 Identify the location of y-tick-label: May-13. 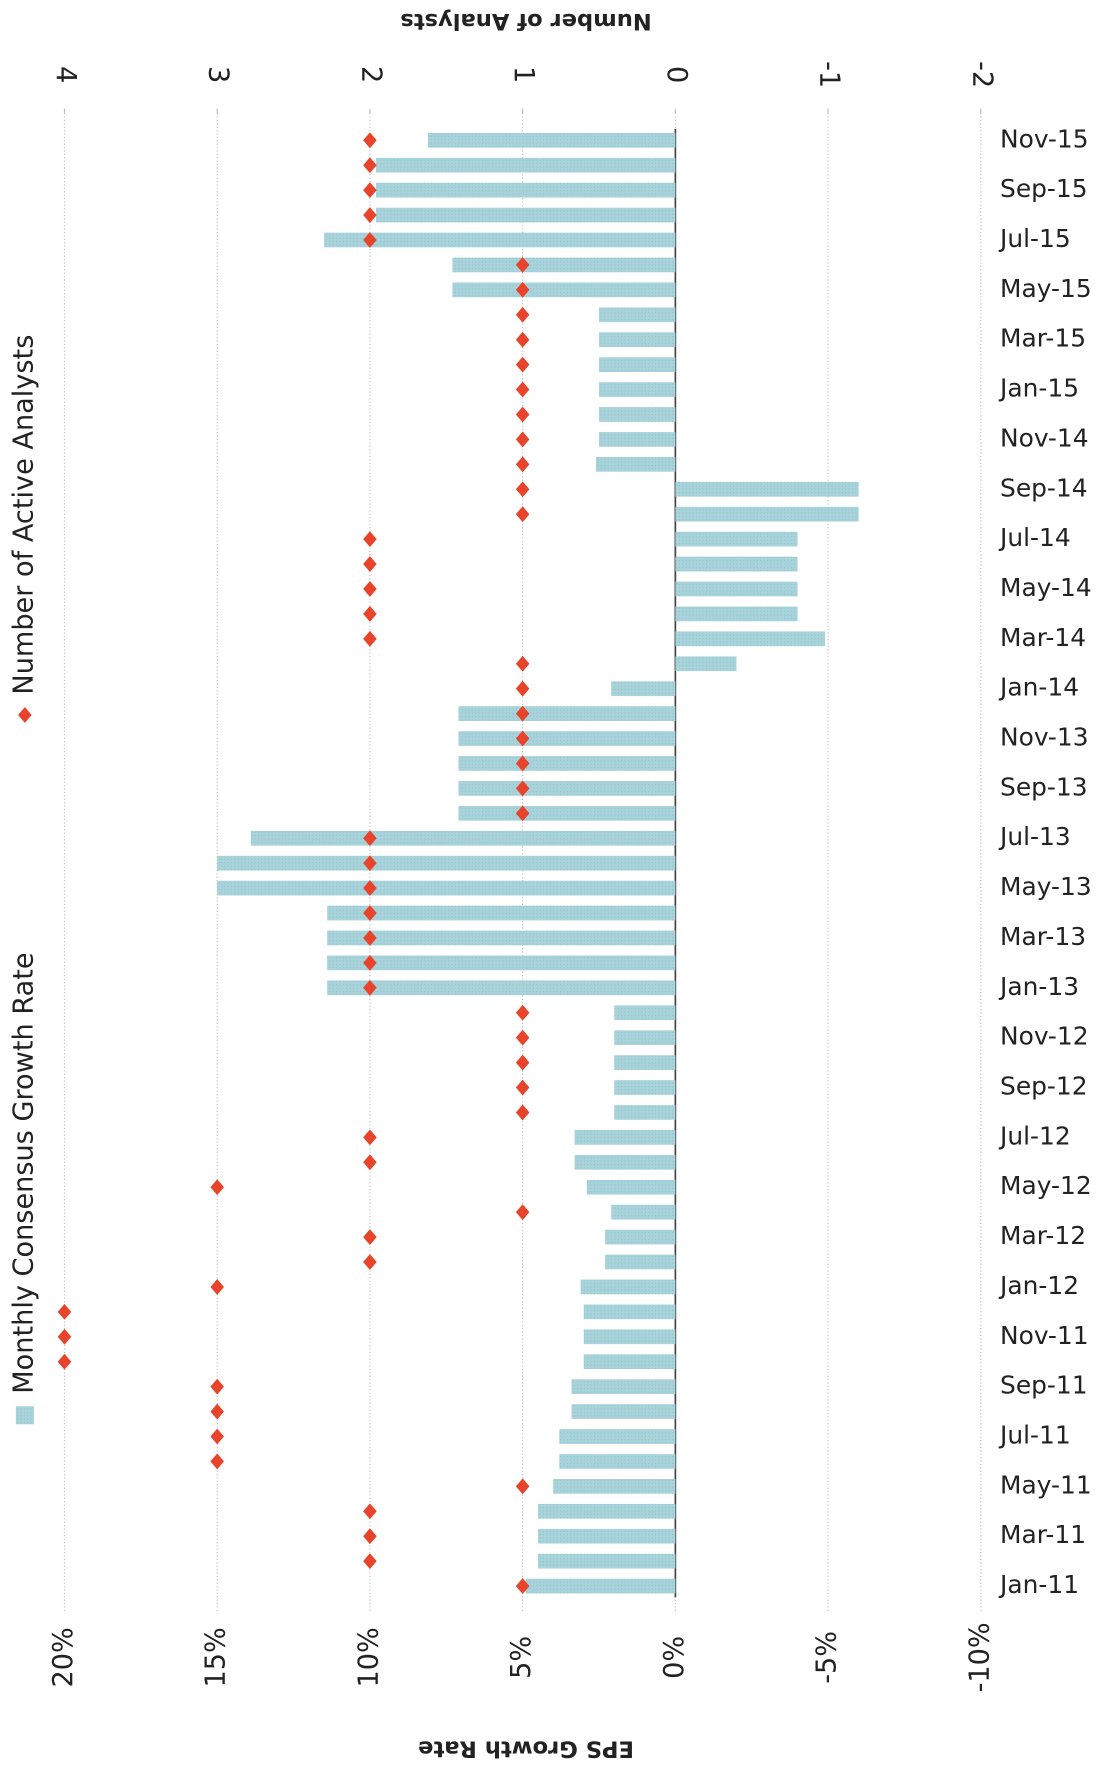
(1046, 886).